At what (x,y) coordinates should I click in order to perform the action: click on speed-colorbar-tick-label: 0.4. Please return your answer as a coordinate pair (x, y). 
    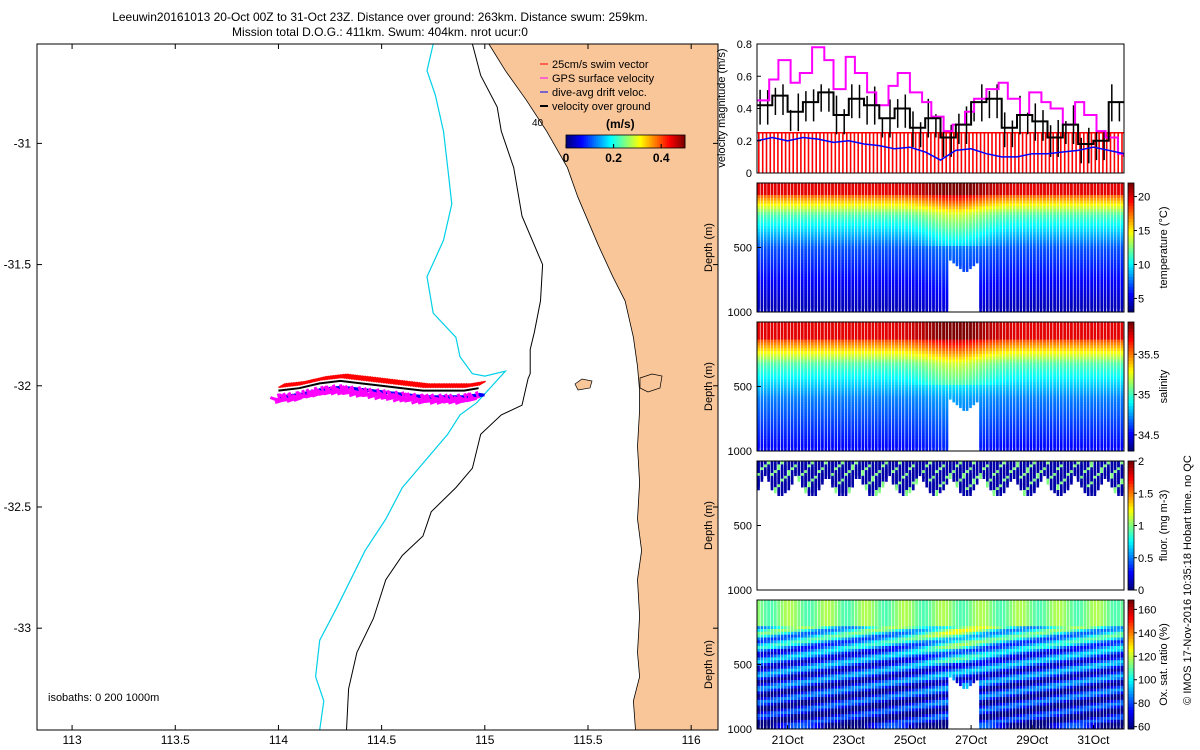
    Looking at the image, I should click on (661, 158).